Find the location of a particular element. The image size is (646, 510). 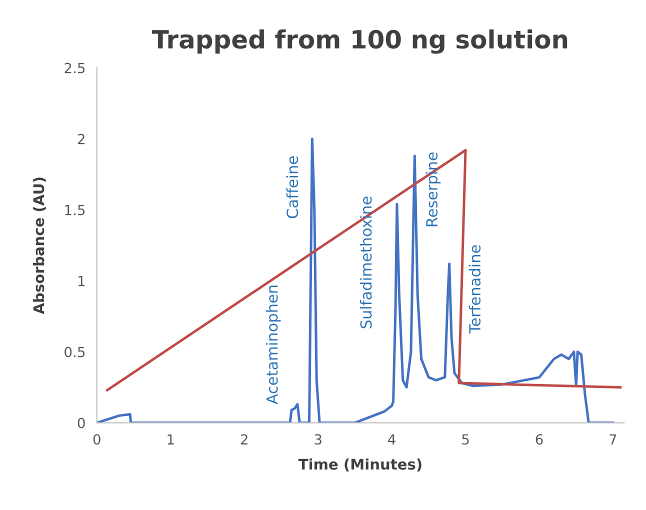

x-axis-title: Time (Minutes) is located at coordinates (360, 465).